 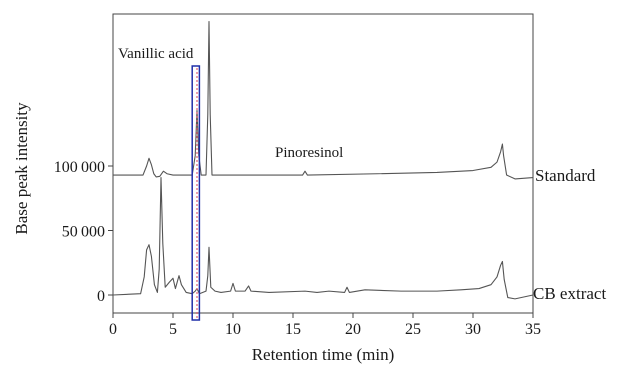 I want to click on y-tick-label: 0, so click(x=101, y=296).